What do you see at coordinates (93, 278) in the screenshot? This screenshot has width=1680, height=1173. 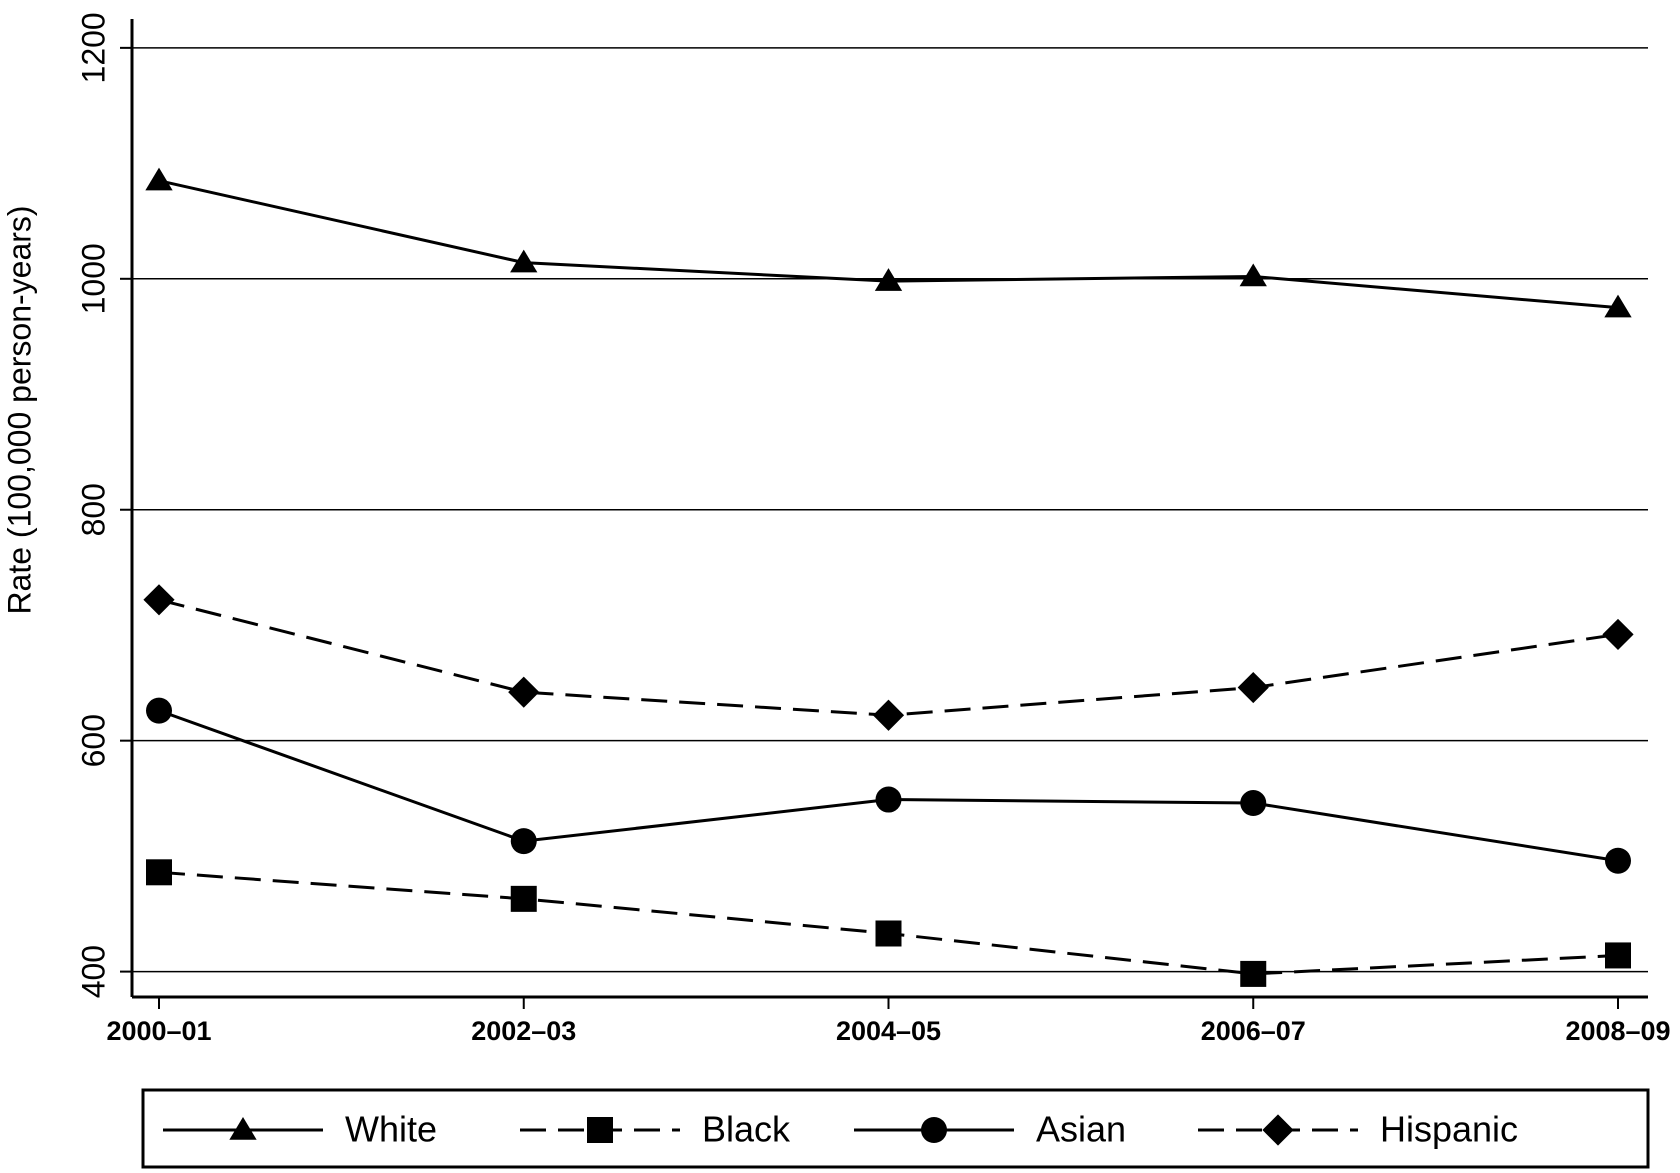 I see `y-tick-label: 1000` at bounding box center [93, 278].